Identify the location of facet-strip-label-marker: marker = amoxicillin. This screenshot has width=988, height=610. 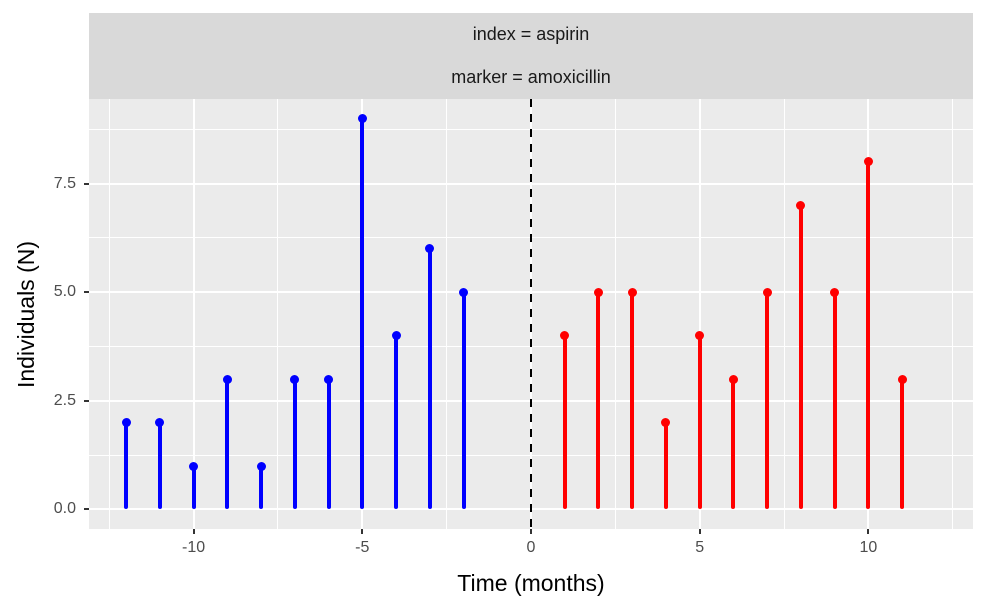
(531, 77).